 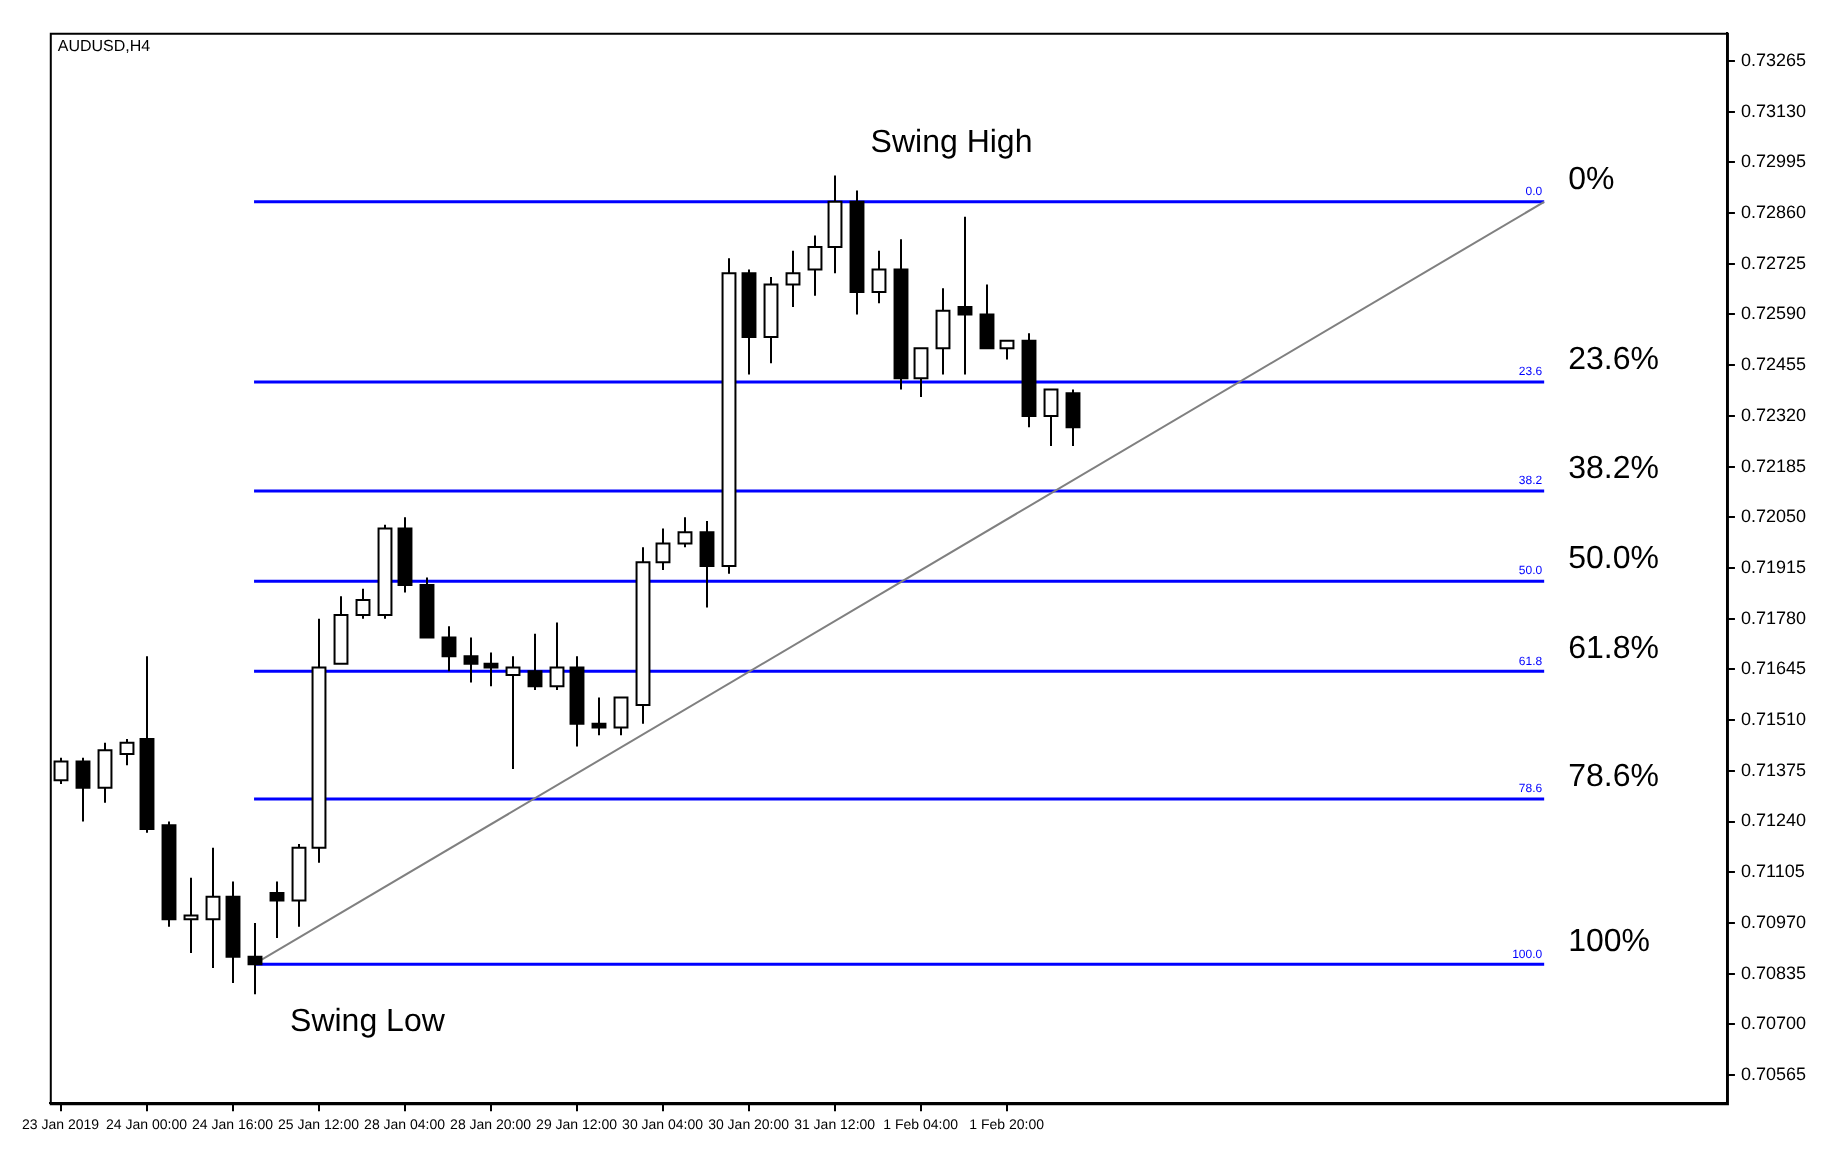 I want to click on y-tick-label: 0.71375, so click(x=1773, y=769).